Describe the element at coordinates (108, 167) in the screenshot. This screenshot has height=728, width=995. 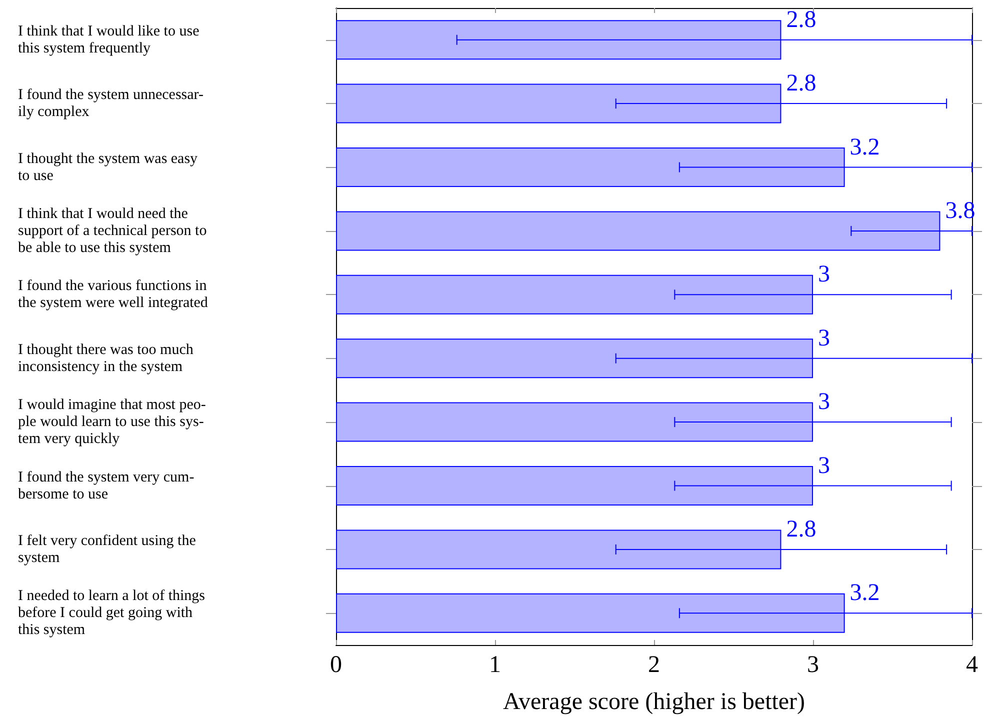
I see `y-tick-label: I thought the system was easy to use` at that location.